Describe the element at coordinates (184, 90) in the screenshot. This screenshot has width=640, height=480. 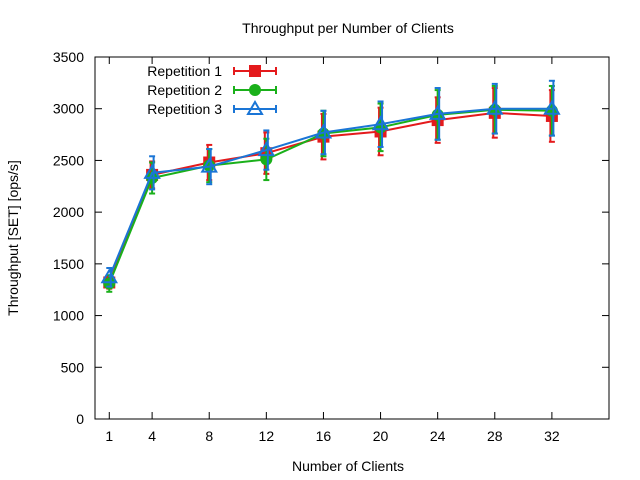
I see `legend-label: Repetition 2` at that location.